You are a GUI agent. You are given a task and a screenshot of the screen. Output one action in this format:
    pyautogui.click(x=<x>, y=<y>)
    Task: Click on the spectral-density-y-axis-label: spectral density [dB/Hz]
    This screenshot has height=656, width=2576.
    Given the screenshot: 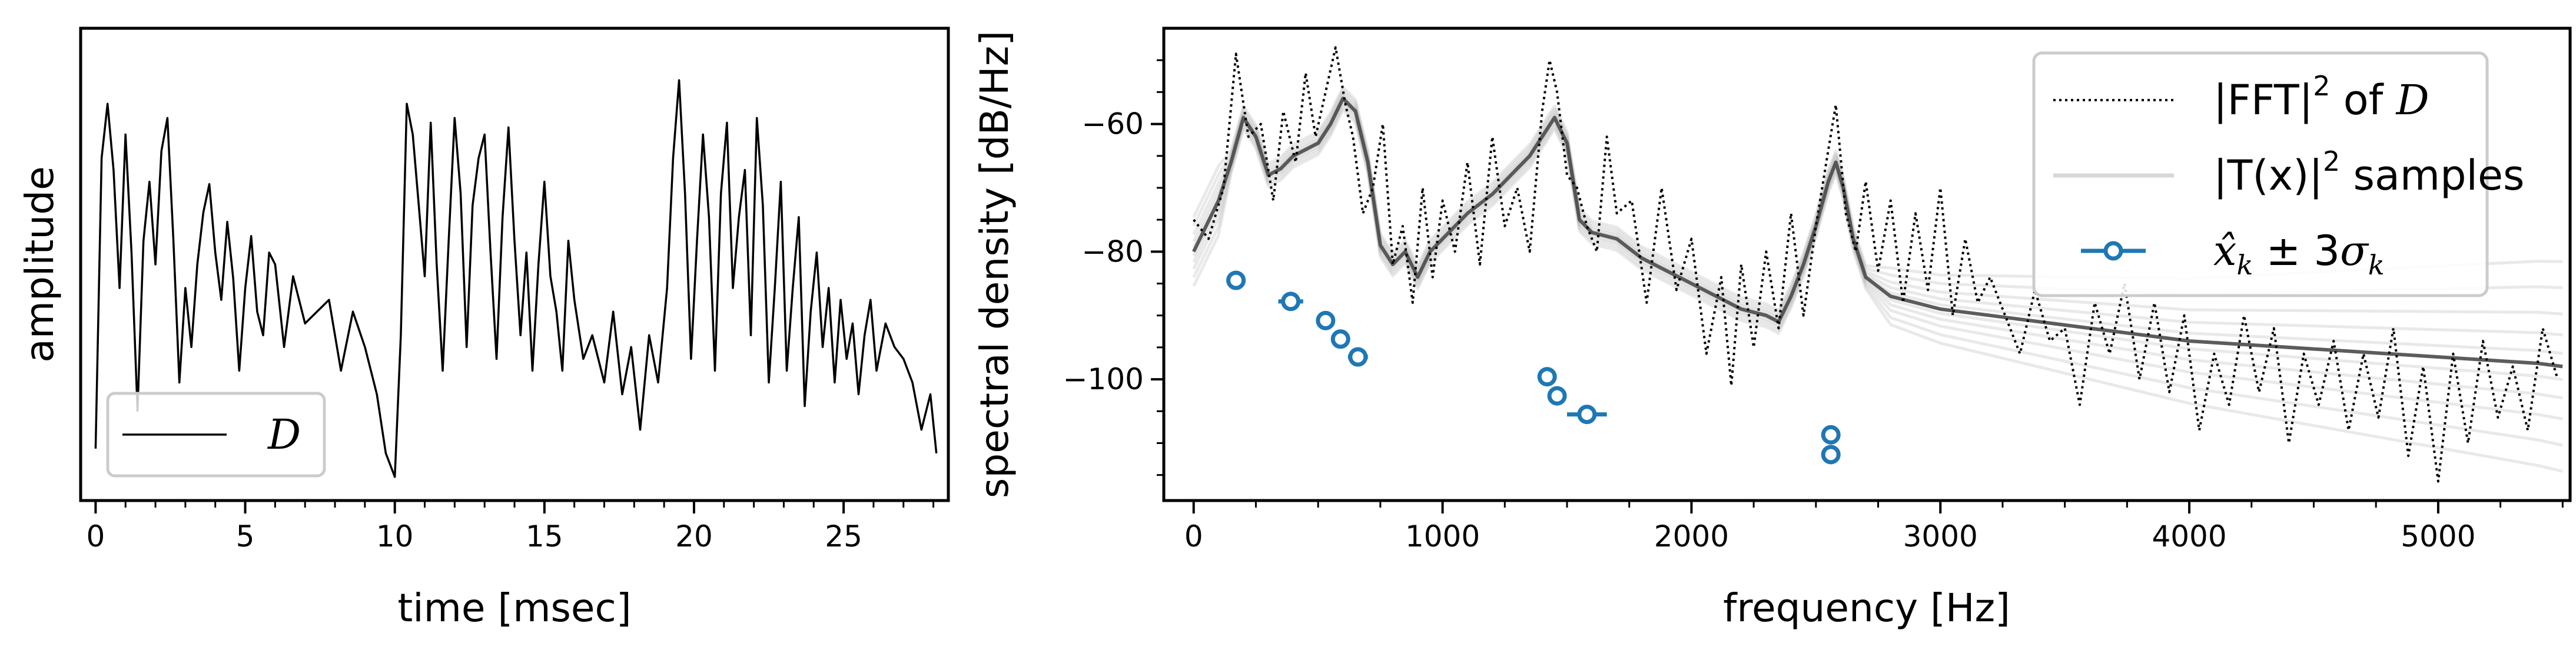 What is the action you would take?
    pyautogui.click(x=994, y=264)
    